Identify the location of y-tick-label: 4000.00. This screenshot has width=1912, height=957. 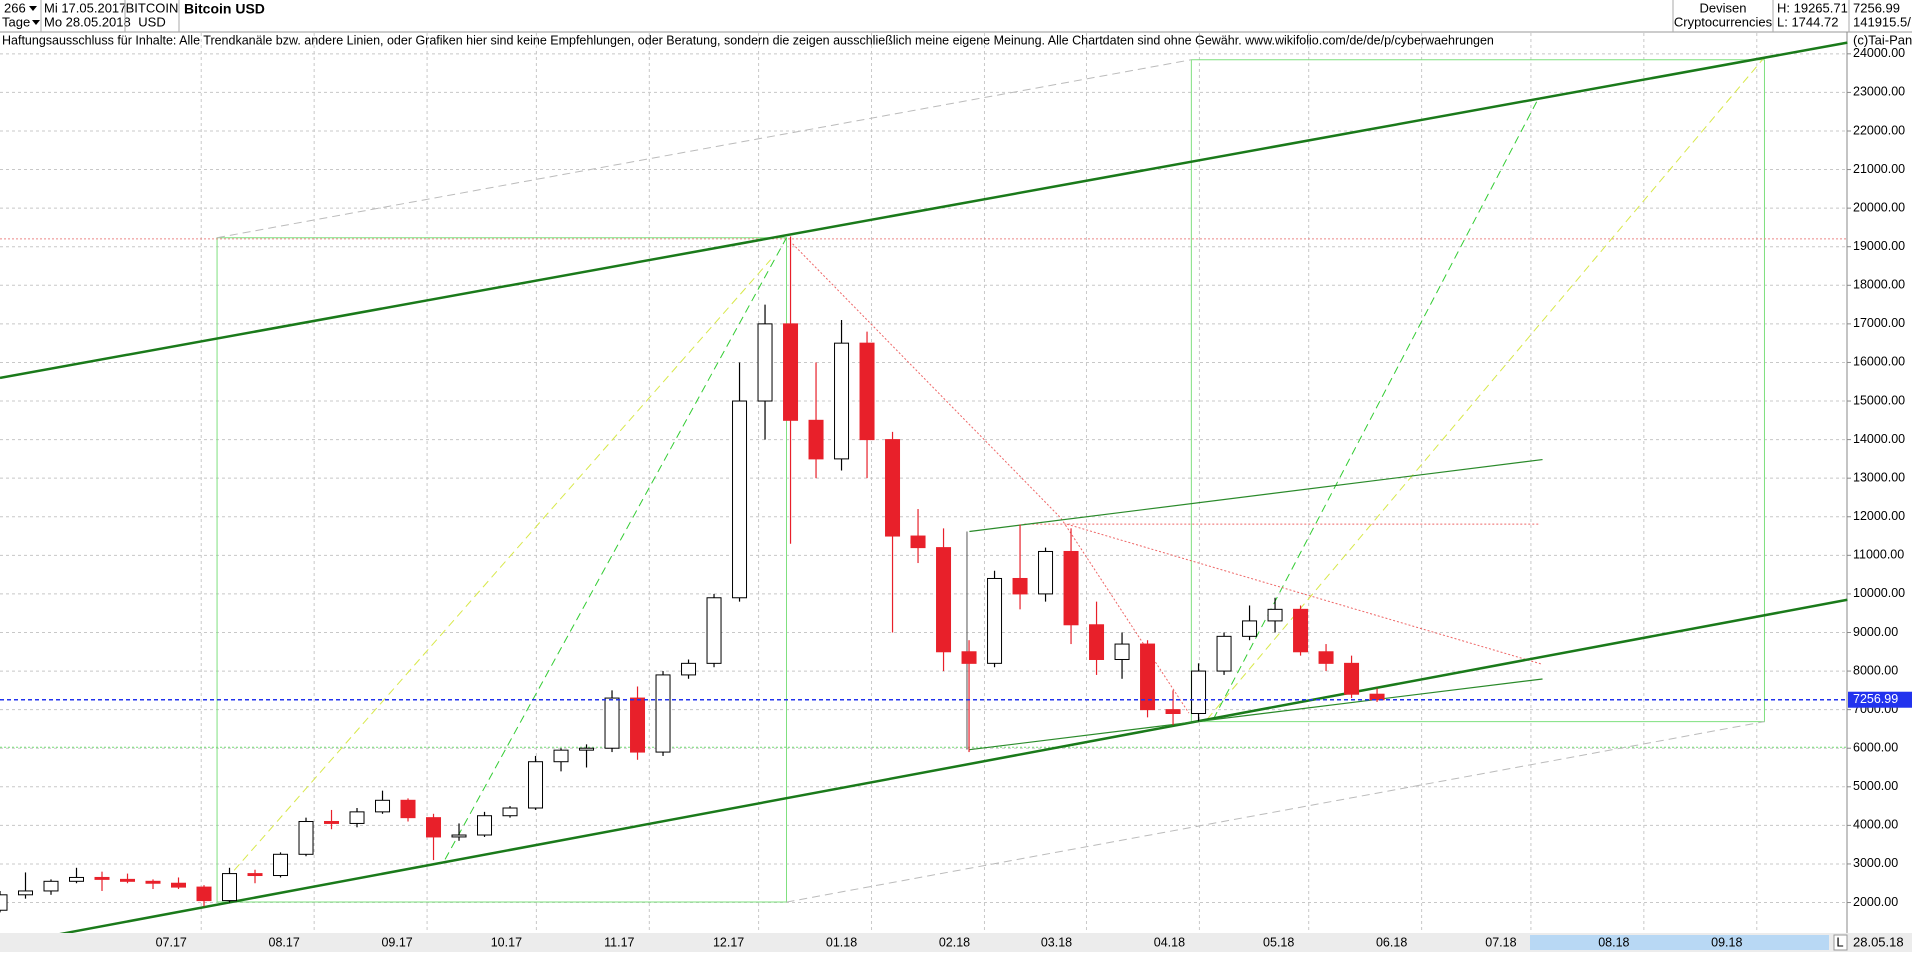
(1875, 825).